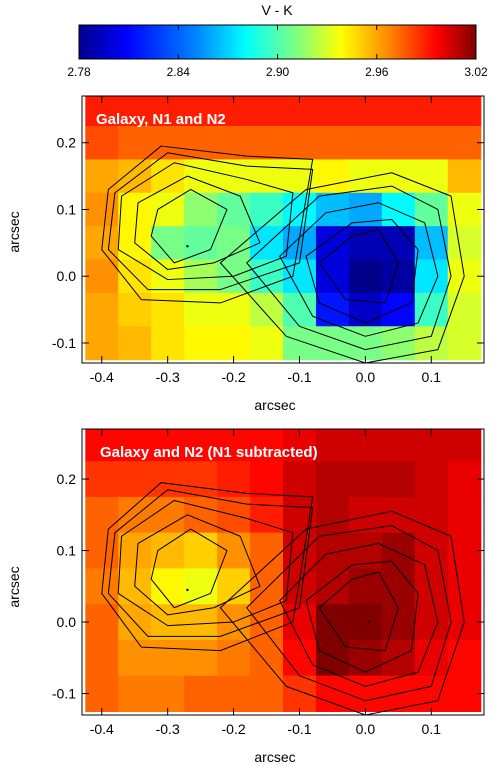 The width and height of the screenshot is (500, 772). Describe the element at coordinates (366, 729) in the screenshot. I see `x-tick-label: 0.0` at that location.